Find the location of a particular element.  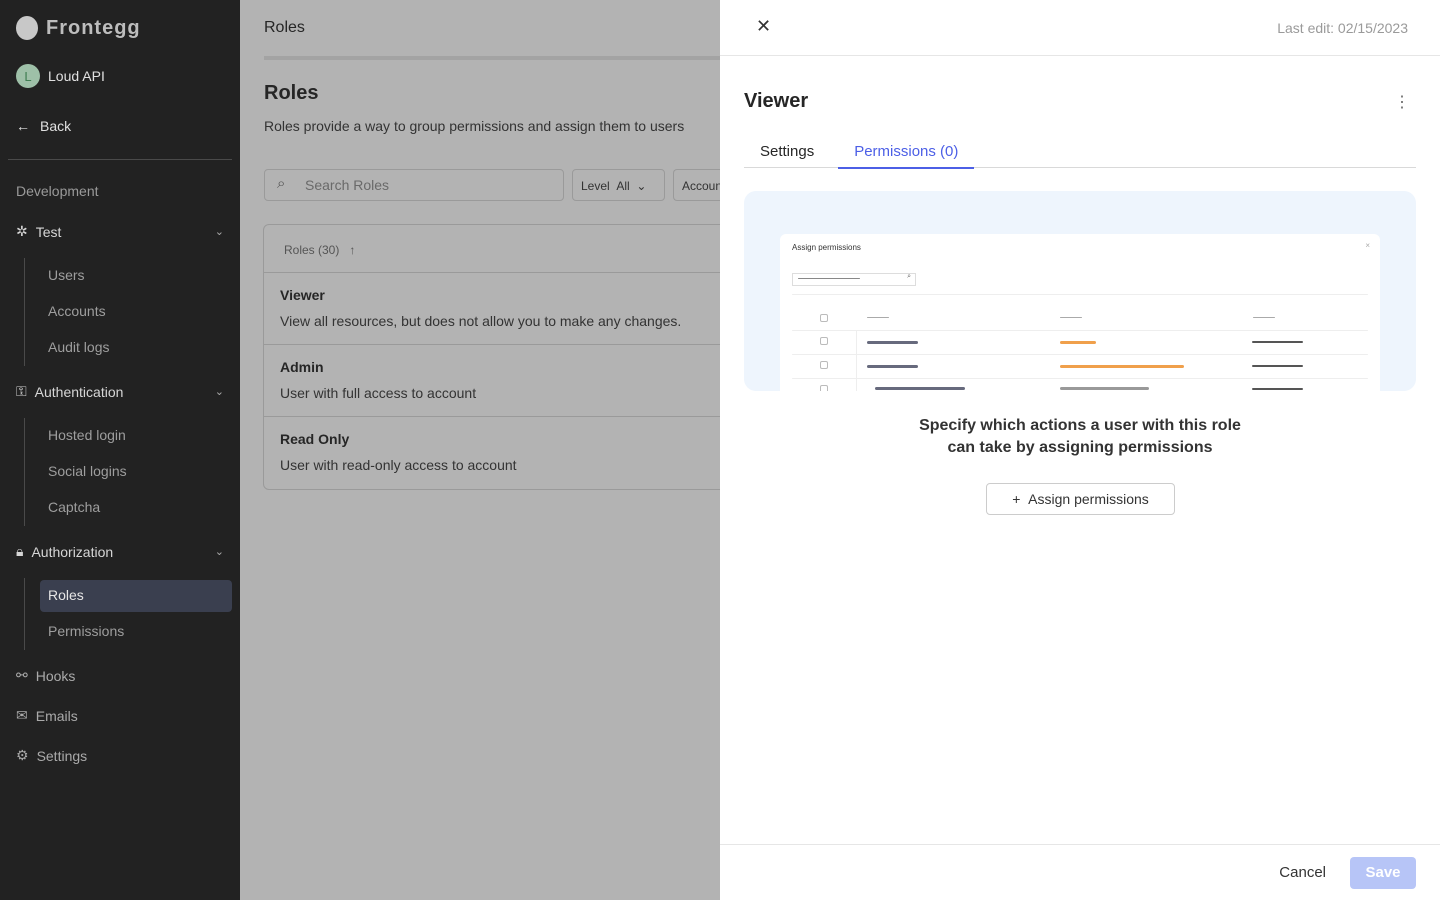

page-title: Roles is located at coordinates (291, 93).